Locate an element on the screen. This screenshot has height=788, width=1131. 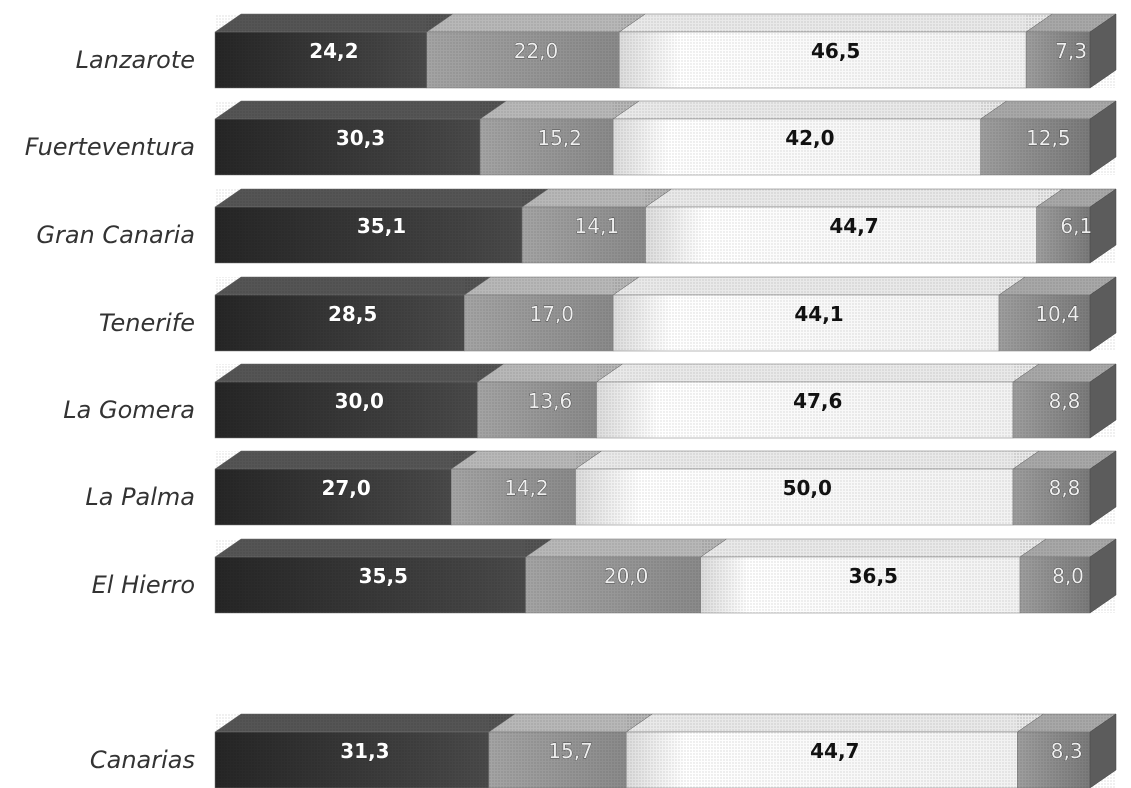
category-label-fuerteventura: Fuerteventura is located at coordinates (110, 147).